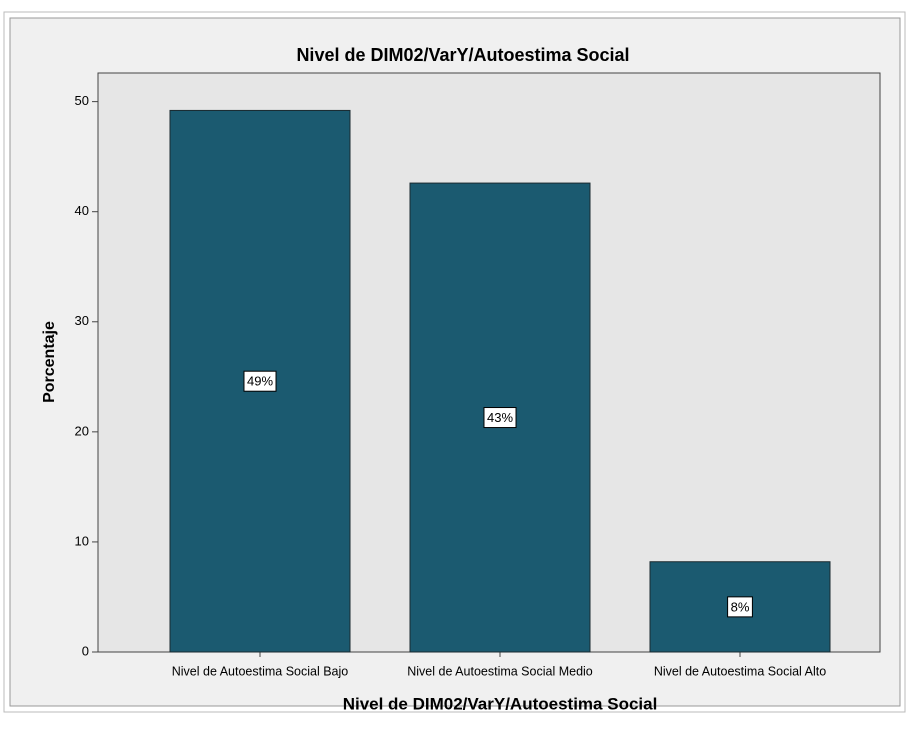 This screenshot has height=739, width=908. What do you see at coordinates (82, 210) in the screenshot?
I see `y-tick-label: 40` at bounding box center [82, 210].